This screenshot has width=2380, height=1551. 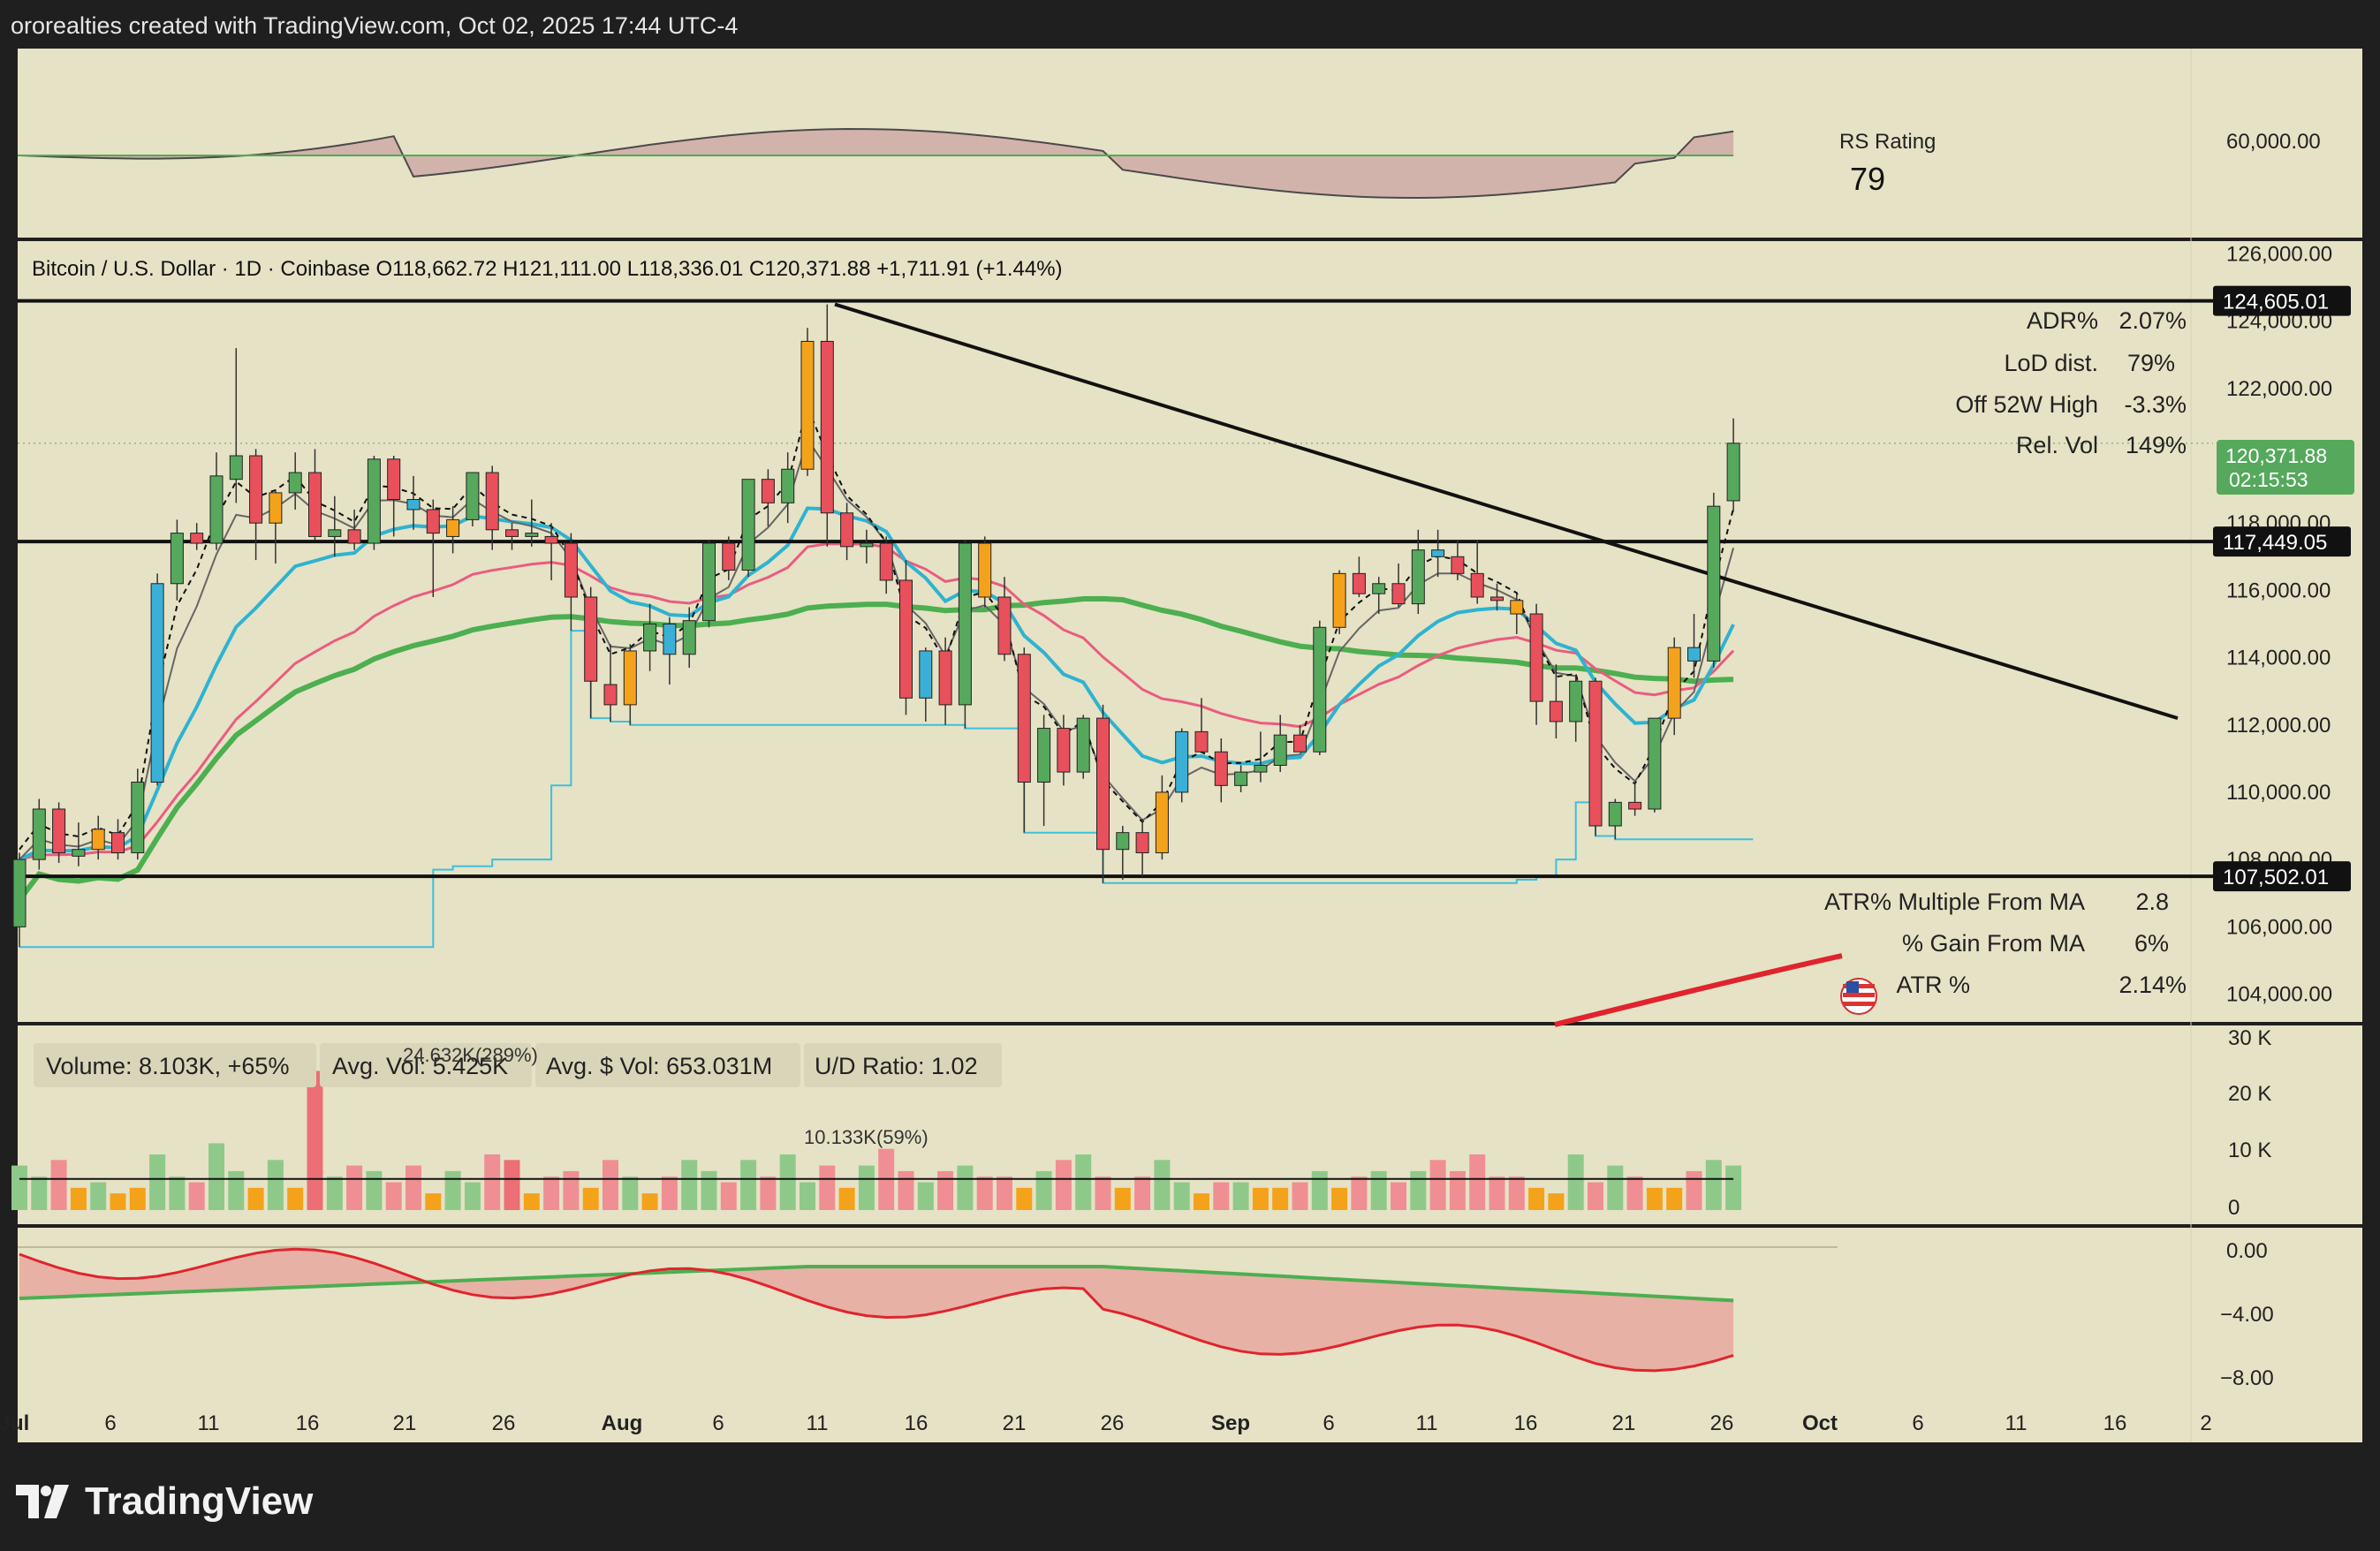 What do you see at coordinates (2278, 793) in the screenshot?
I see `price-axis-label: 110,000.00` at bounding box center [2278, 793].